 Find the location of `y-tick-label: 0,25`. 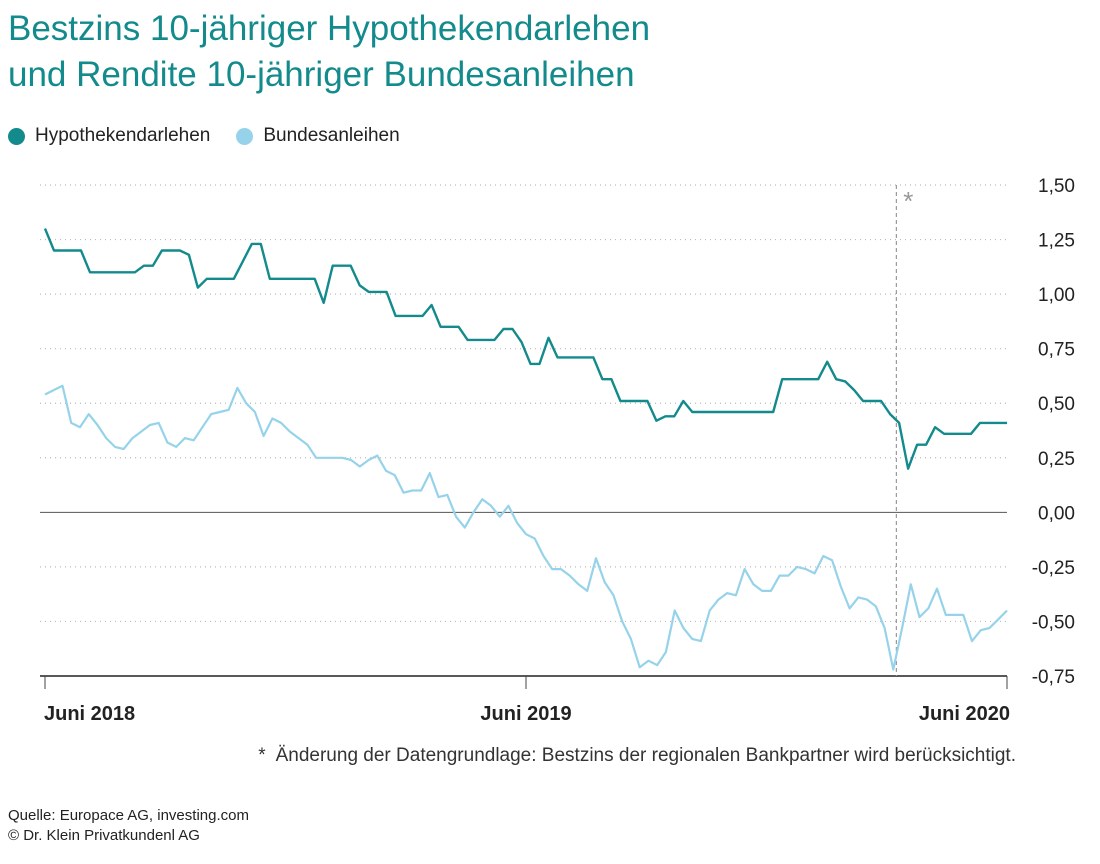

y-tick-label: 0,25 is located at coordinates (1056, 459).